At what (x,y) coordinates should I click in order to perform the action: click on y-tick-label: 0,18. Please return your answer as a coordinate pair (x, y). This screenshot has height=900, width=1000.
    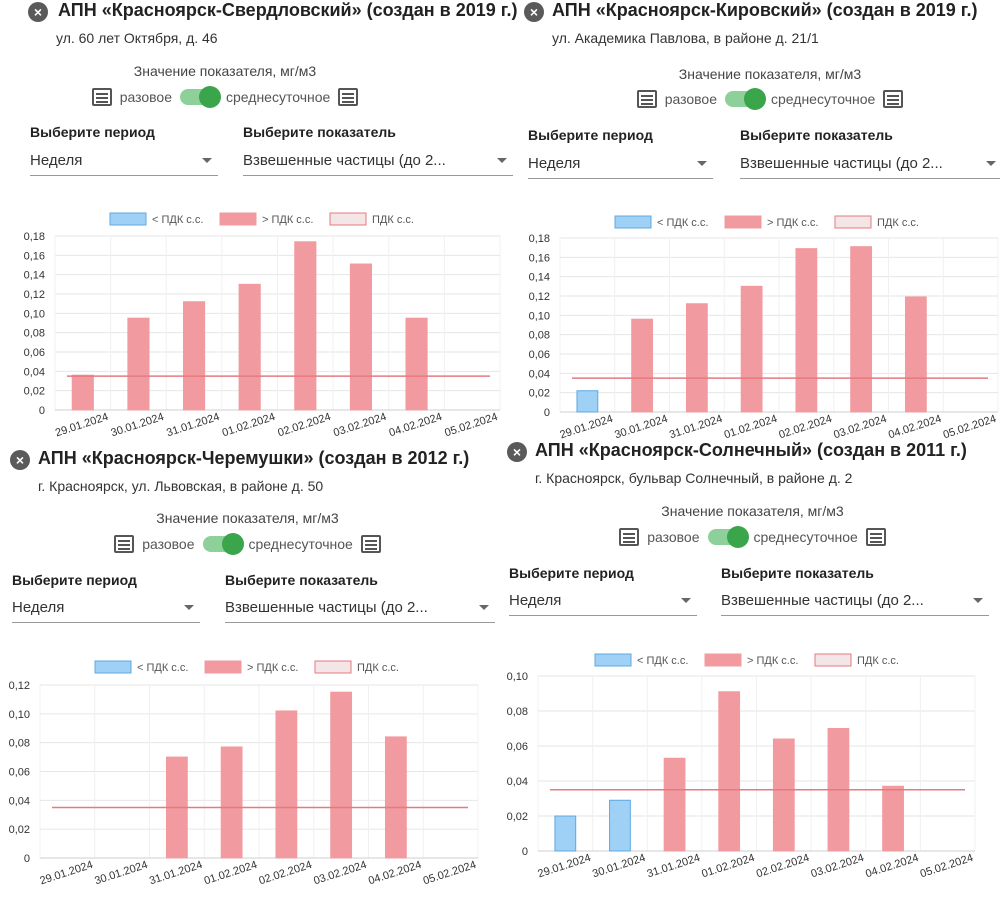
    Looking at the image, I should click on (34, 237).